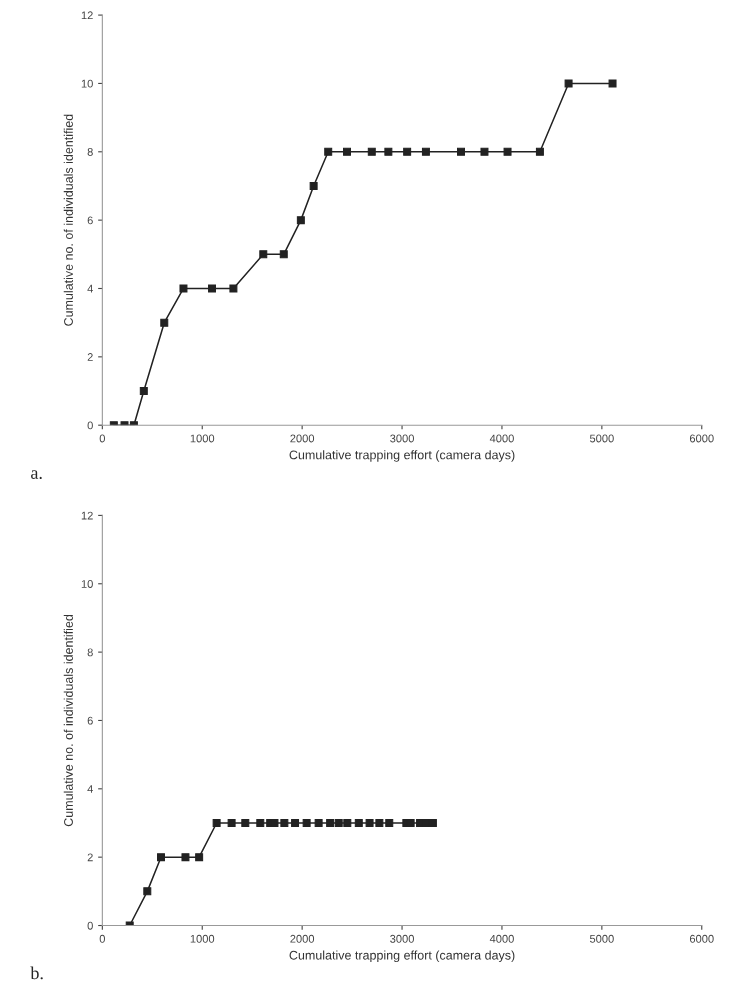 The image size is (731, 1006). I want to click on text: a., so click(36, 474).